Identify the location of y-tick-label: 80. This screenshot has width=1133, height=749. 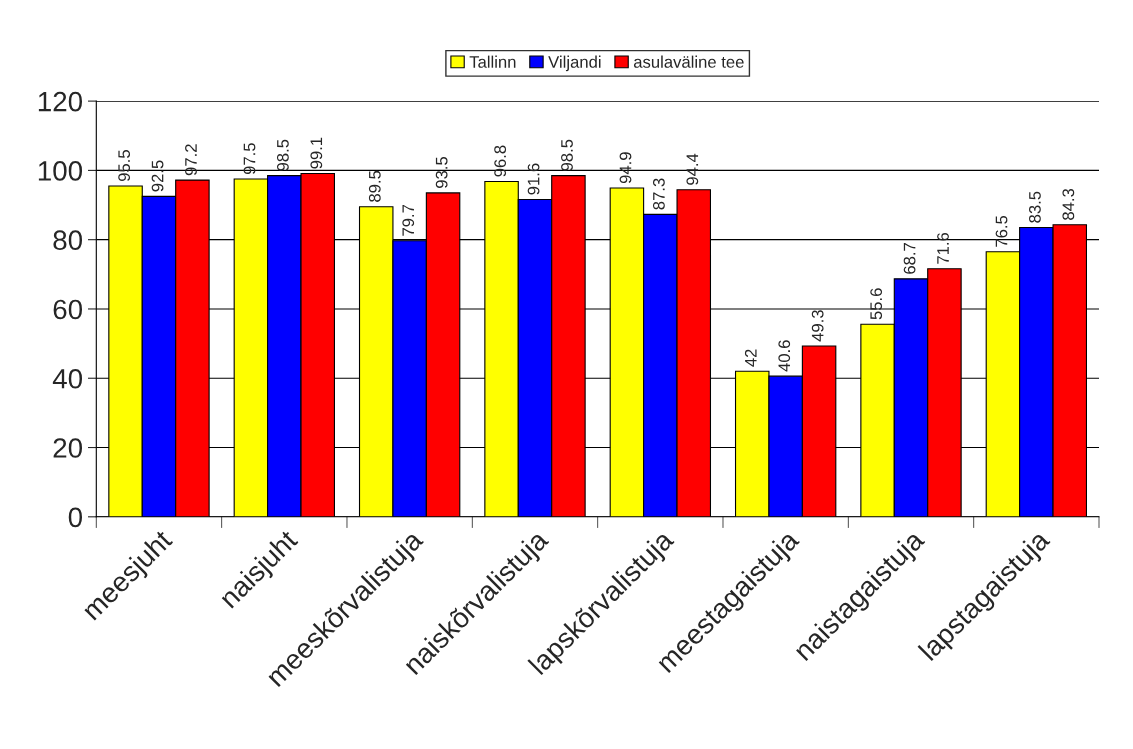
(68, 240).